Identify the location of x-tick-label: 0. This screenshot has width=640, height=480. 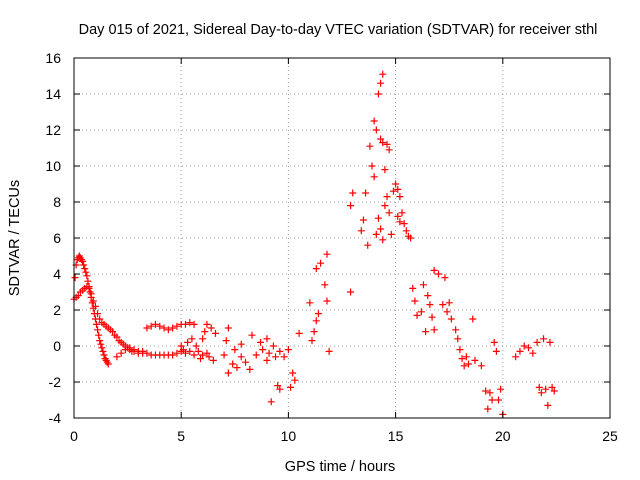
(74, 436).